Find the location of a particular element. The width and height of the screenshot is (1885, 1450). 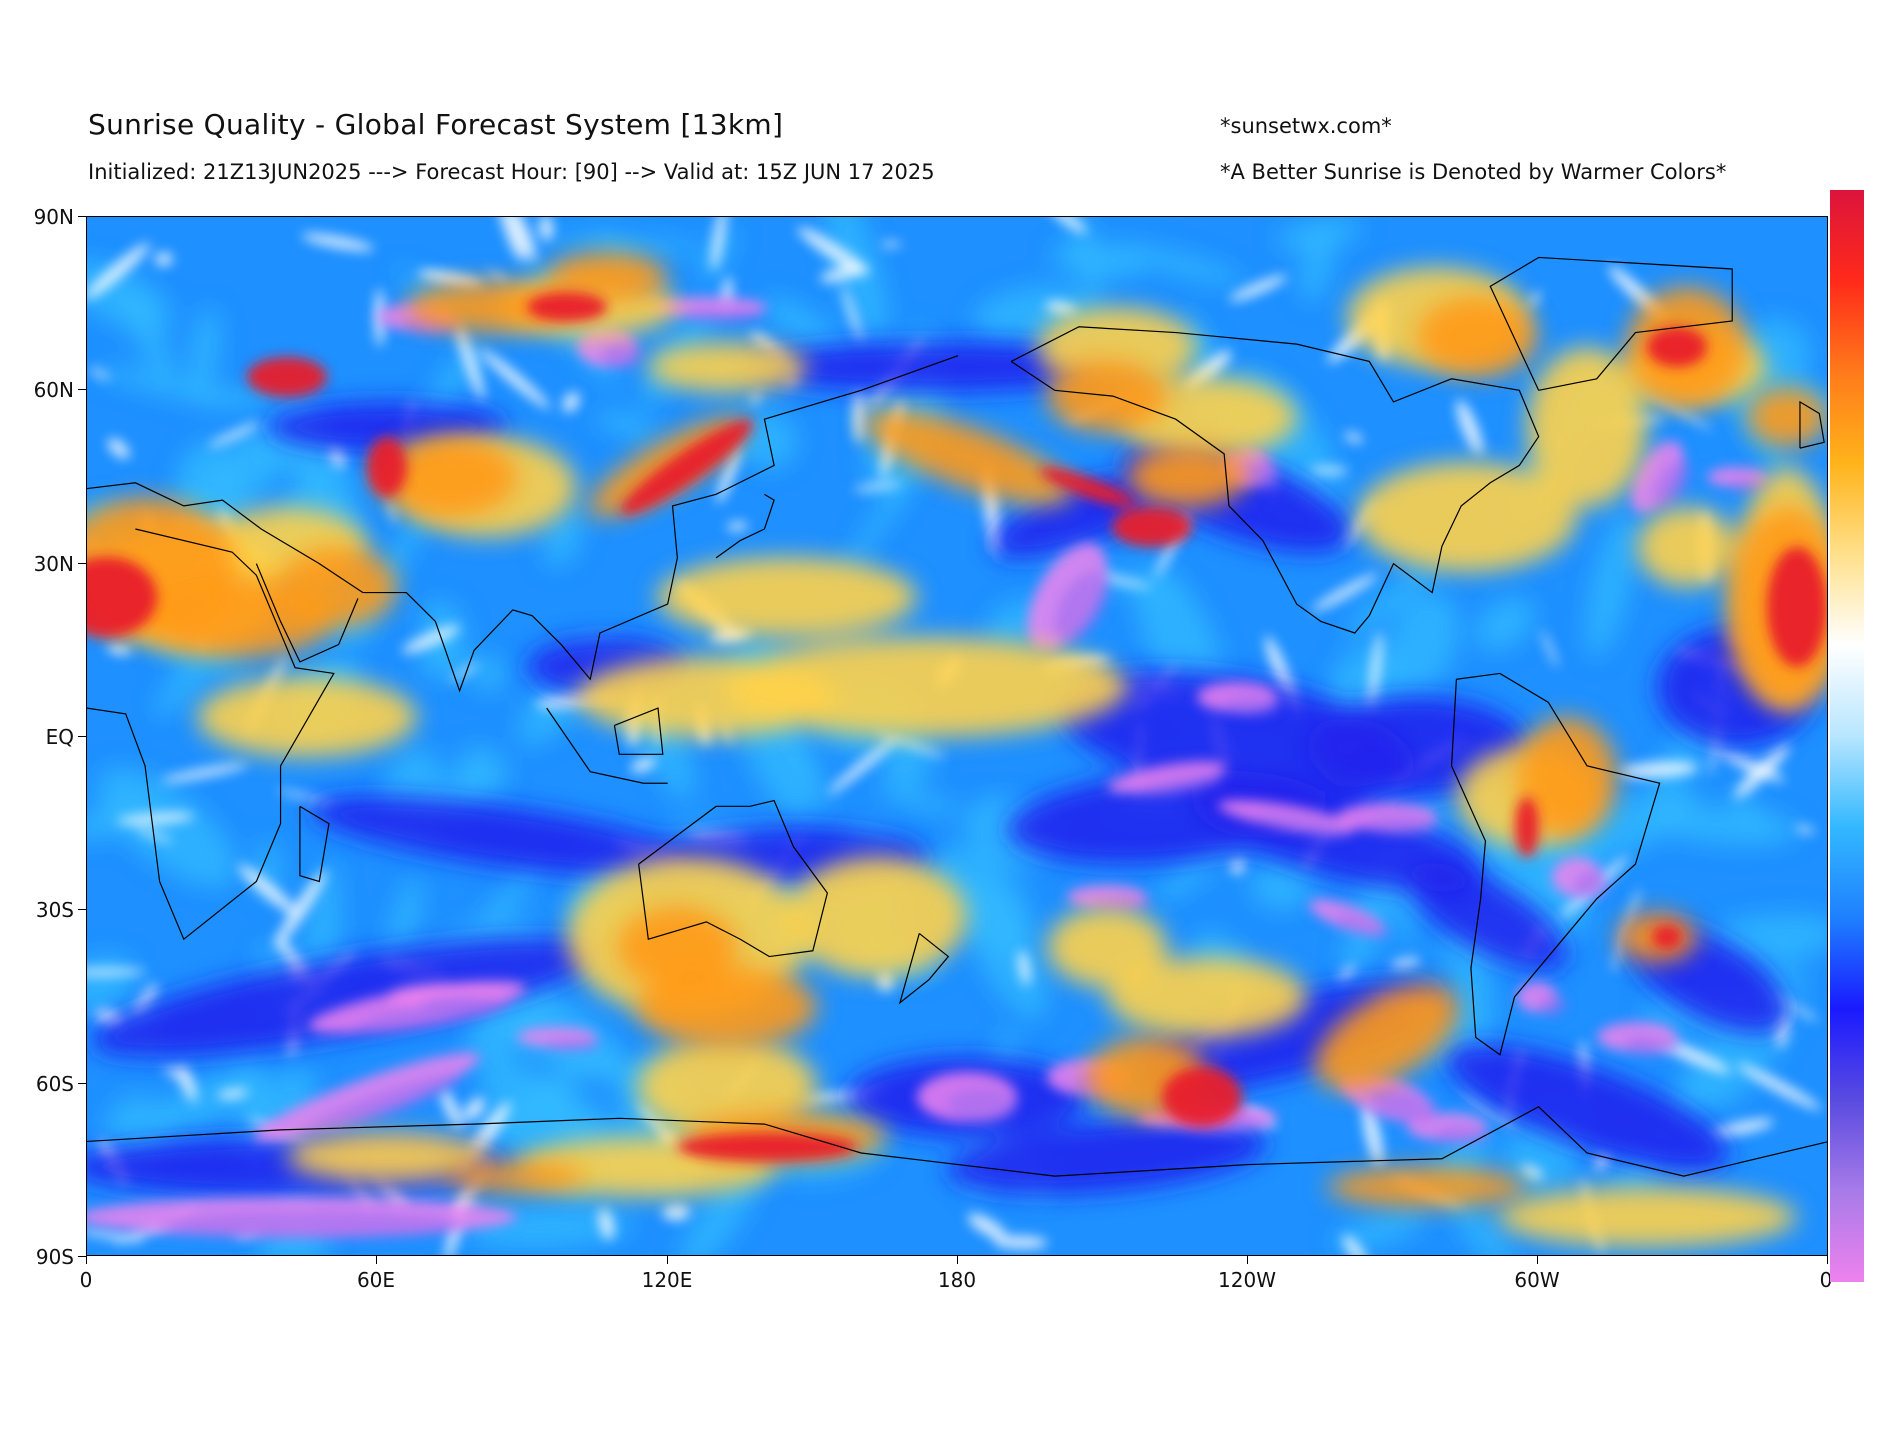

lon-label-60e: 60E is located at coordinates (376, 1280).